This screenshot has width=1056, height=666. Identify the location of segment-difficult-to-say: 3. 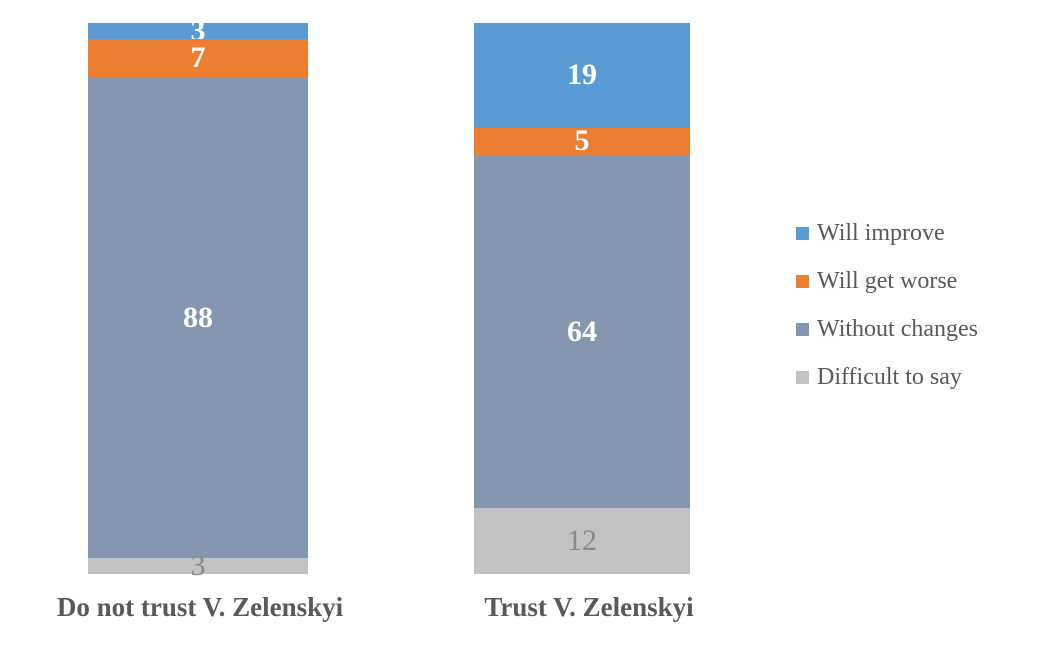
(198, 565).